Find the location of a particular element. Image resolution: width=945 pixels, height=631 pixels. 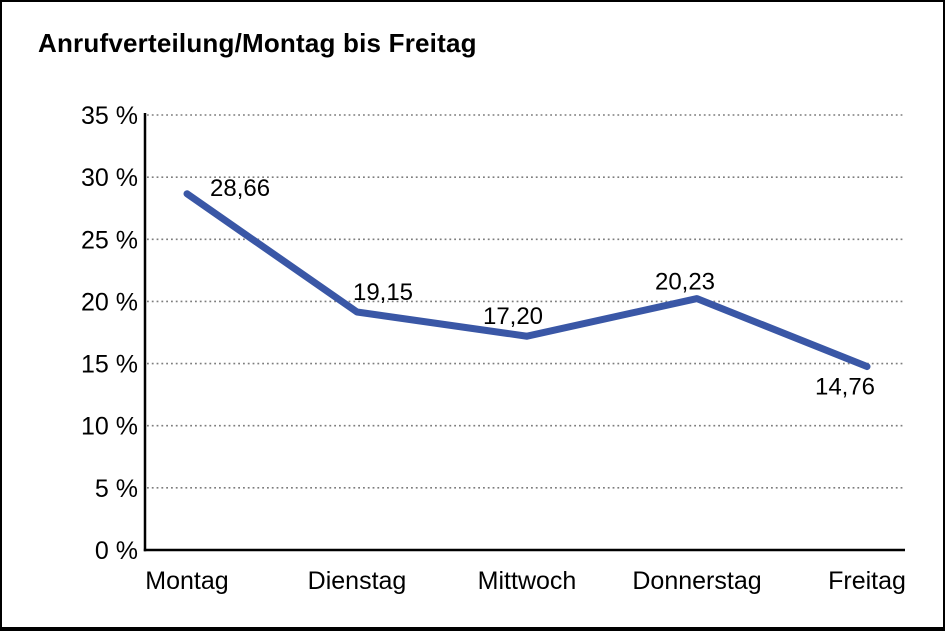

y-tick-label: 35 % is located at coordinates (109, 116).